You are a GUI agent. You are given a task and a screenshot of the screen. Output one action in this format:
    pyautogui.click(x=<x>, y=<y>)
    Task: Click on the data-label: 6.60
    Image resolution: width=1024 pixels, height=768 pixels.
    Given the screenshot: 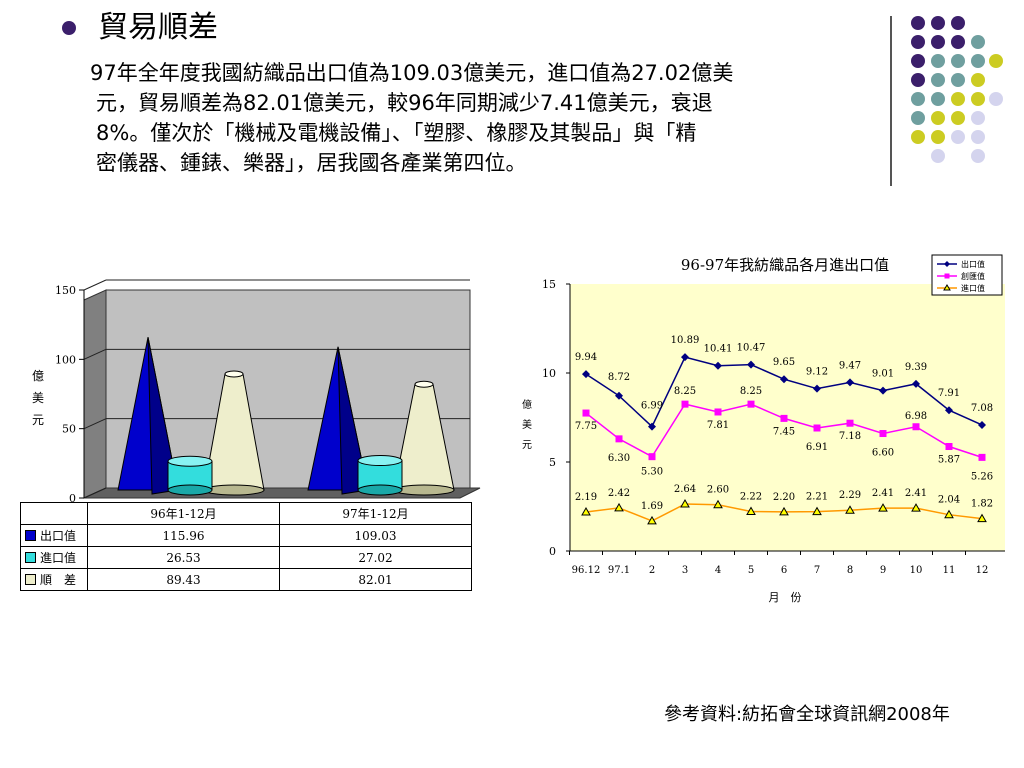 What is the action you would take?
    pyautogui.click(x=883, y=453)
    